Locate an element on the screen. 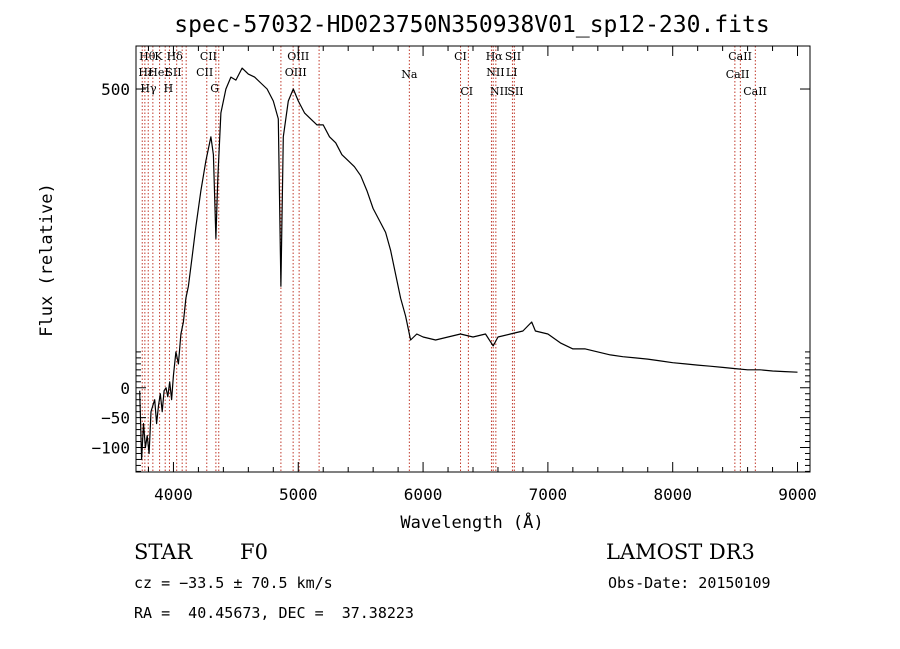 The image size is (900, 649). line-label: Hδ is located at coordinates (175, 56).